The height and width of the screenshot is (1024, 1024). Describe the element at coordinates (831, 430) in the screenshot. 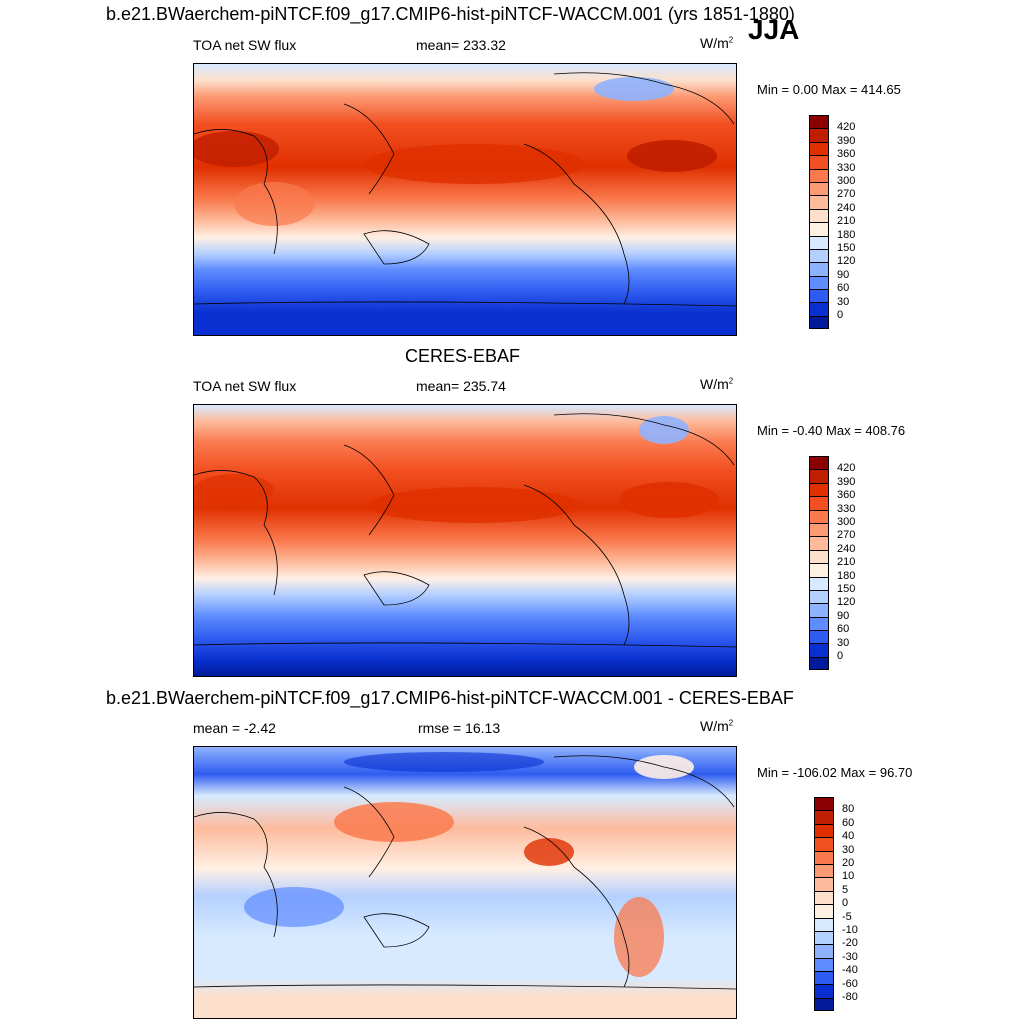

I see `panel2-minmax: Min = -0.40 Max = 408.76` at that location.